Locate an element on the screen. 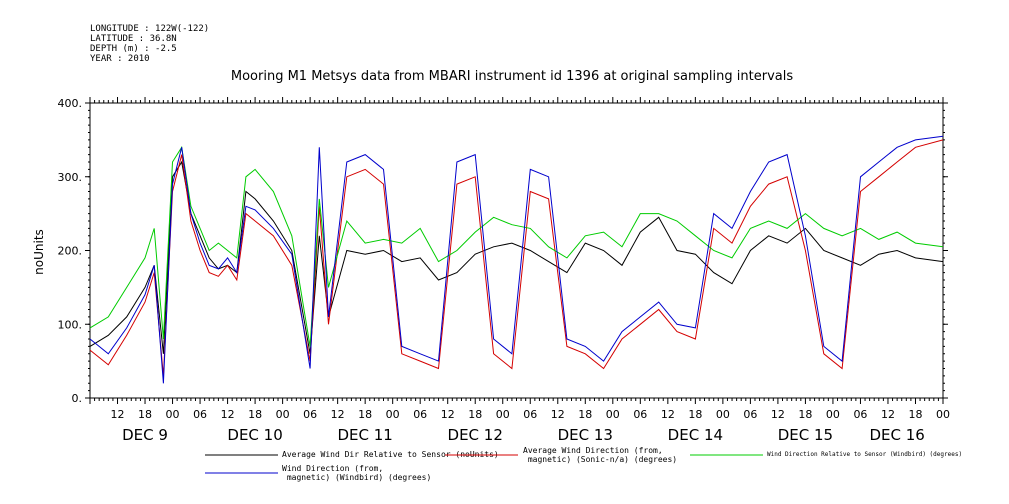  meta-year: YEAR : 2010 is located at coordinates (120, 59).